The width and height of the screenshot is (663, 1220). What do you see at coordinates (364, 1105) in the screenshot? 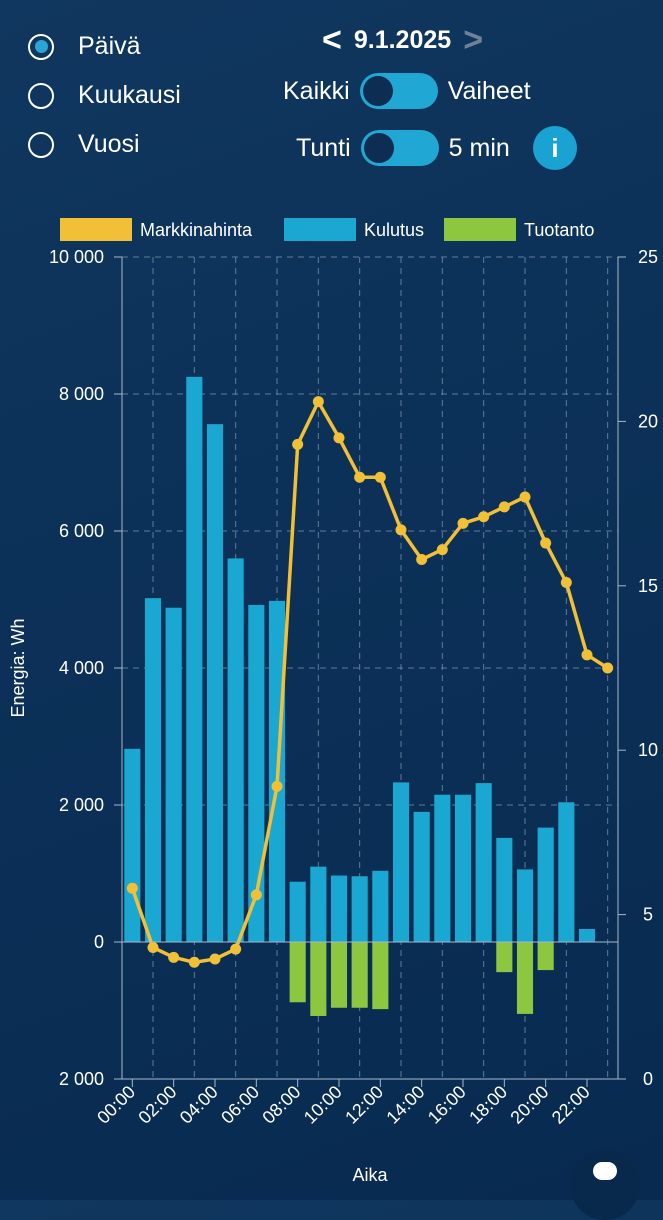
I see `x-tick-label: 12:00` at bounding box center [364, 1105].